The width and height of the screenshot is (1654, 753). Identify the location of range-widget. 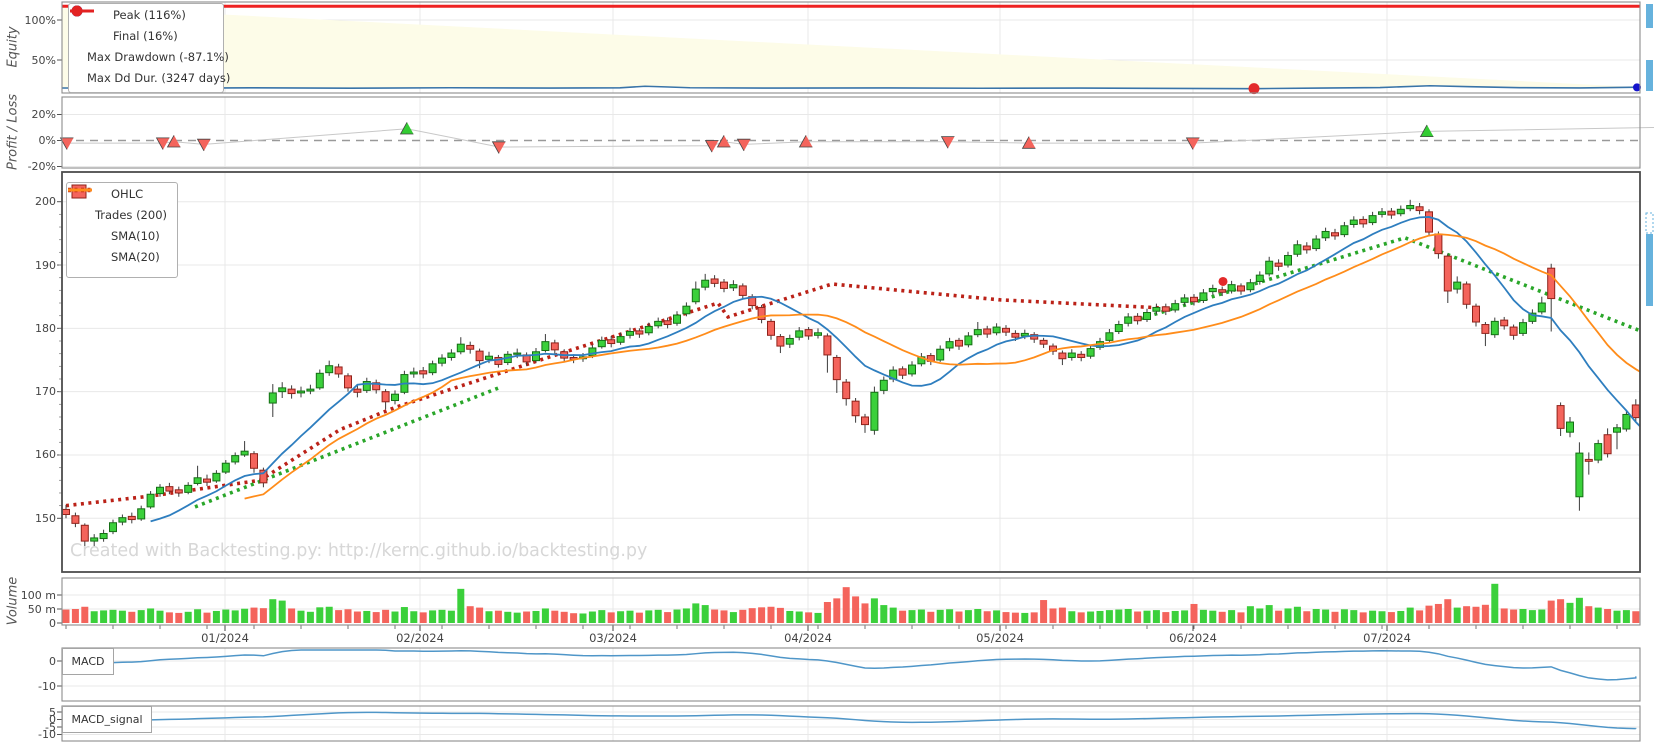
(1649, 16).